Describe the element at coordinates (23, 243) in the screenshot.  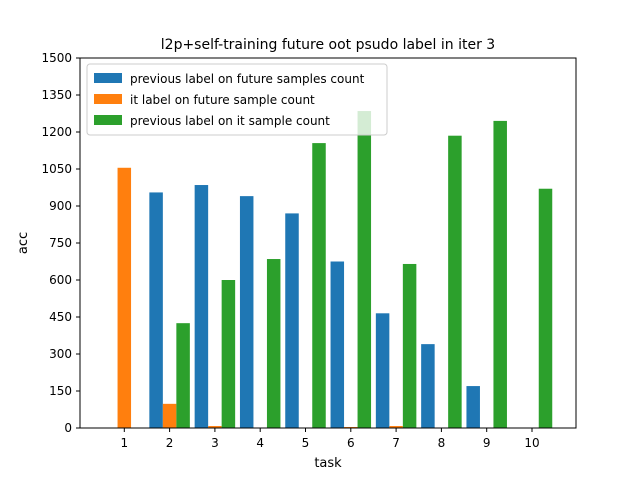
I see `y-axis-label: acc` at that location.